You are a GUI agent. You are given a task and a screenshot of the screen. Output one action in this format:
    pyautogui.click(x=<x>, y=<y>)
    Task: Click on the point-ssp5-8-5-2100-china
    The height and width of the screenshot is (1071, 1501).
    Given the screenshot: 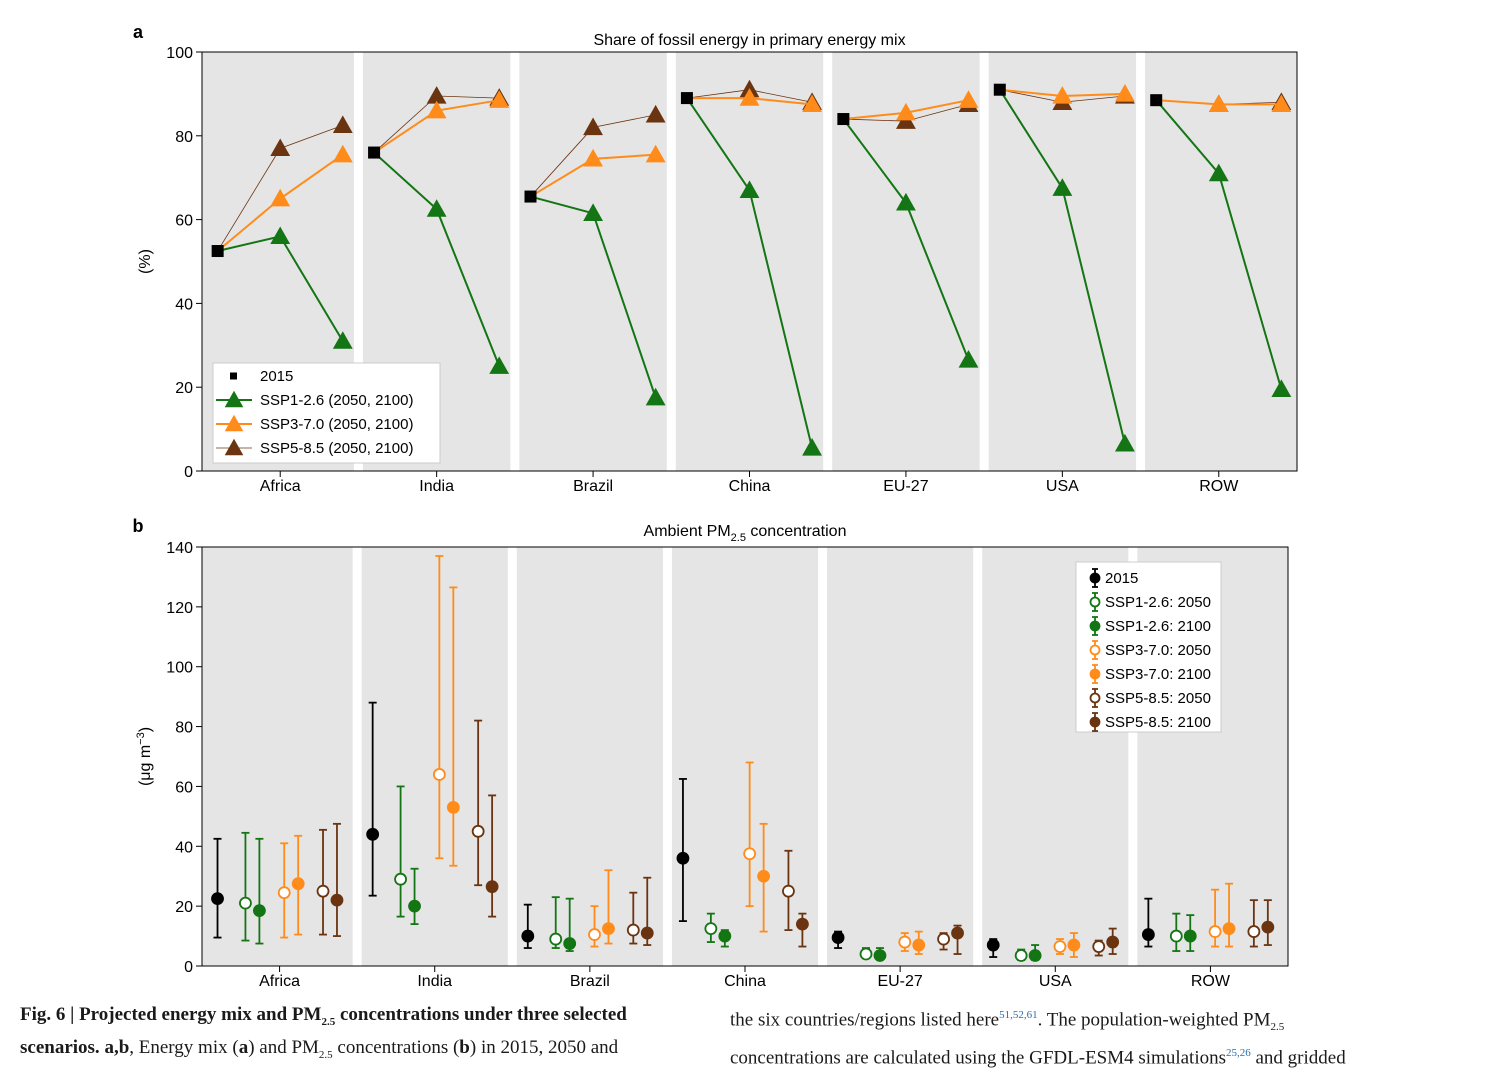 What is the action you would take?
    pyautogui.click(x=802, y=924)
    